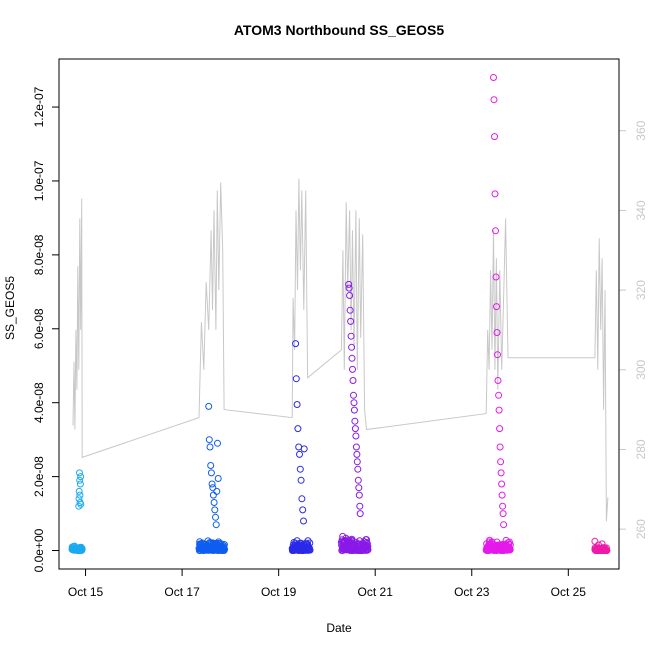 The width and height of the screenshot is (650, 650). What do you see at coordinates (182, 592) in the screenshot?
I see `x-tick-label: Oct 17` at bounding box center [182, 592].